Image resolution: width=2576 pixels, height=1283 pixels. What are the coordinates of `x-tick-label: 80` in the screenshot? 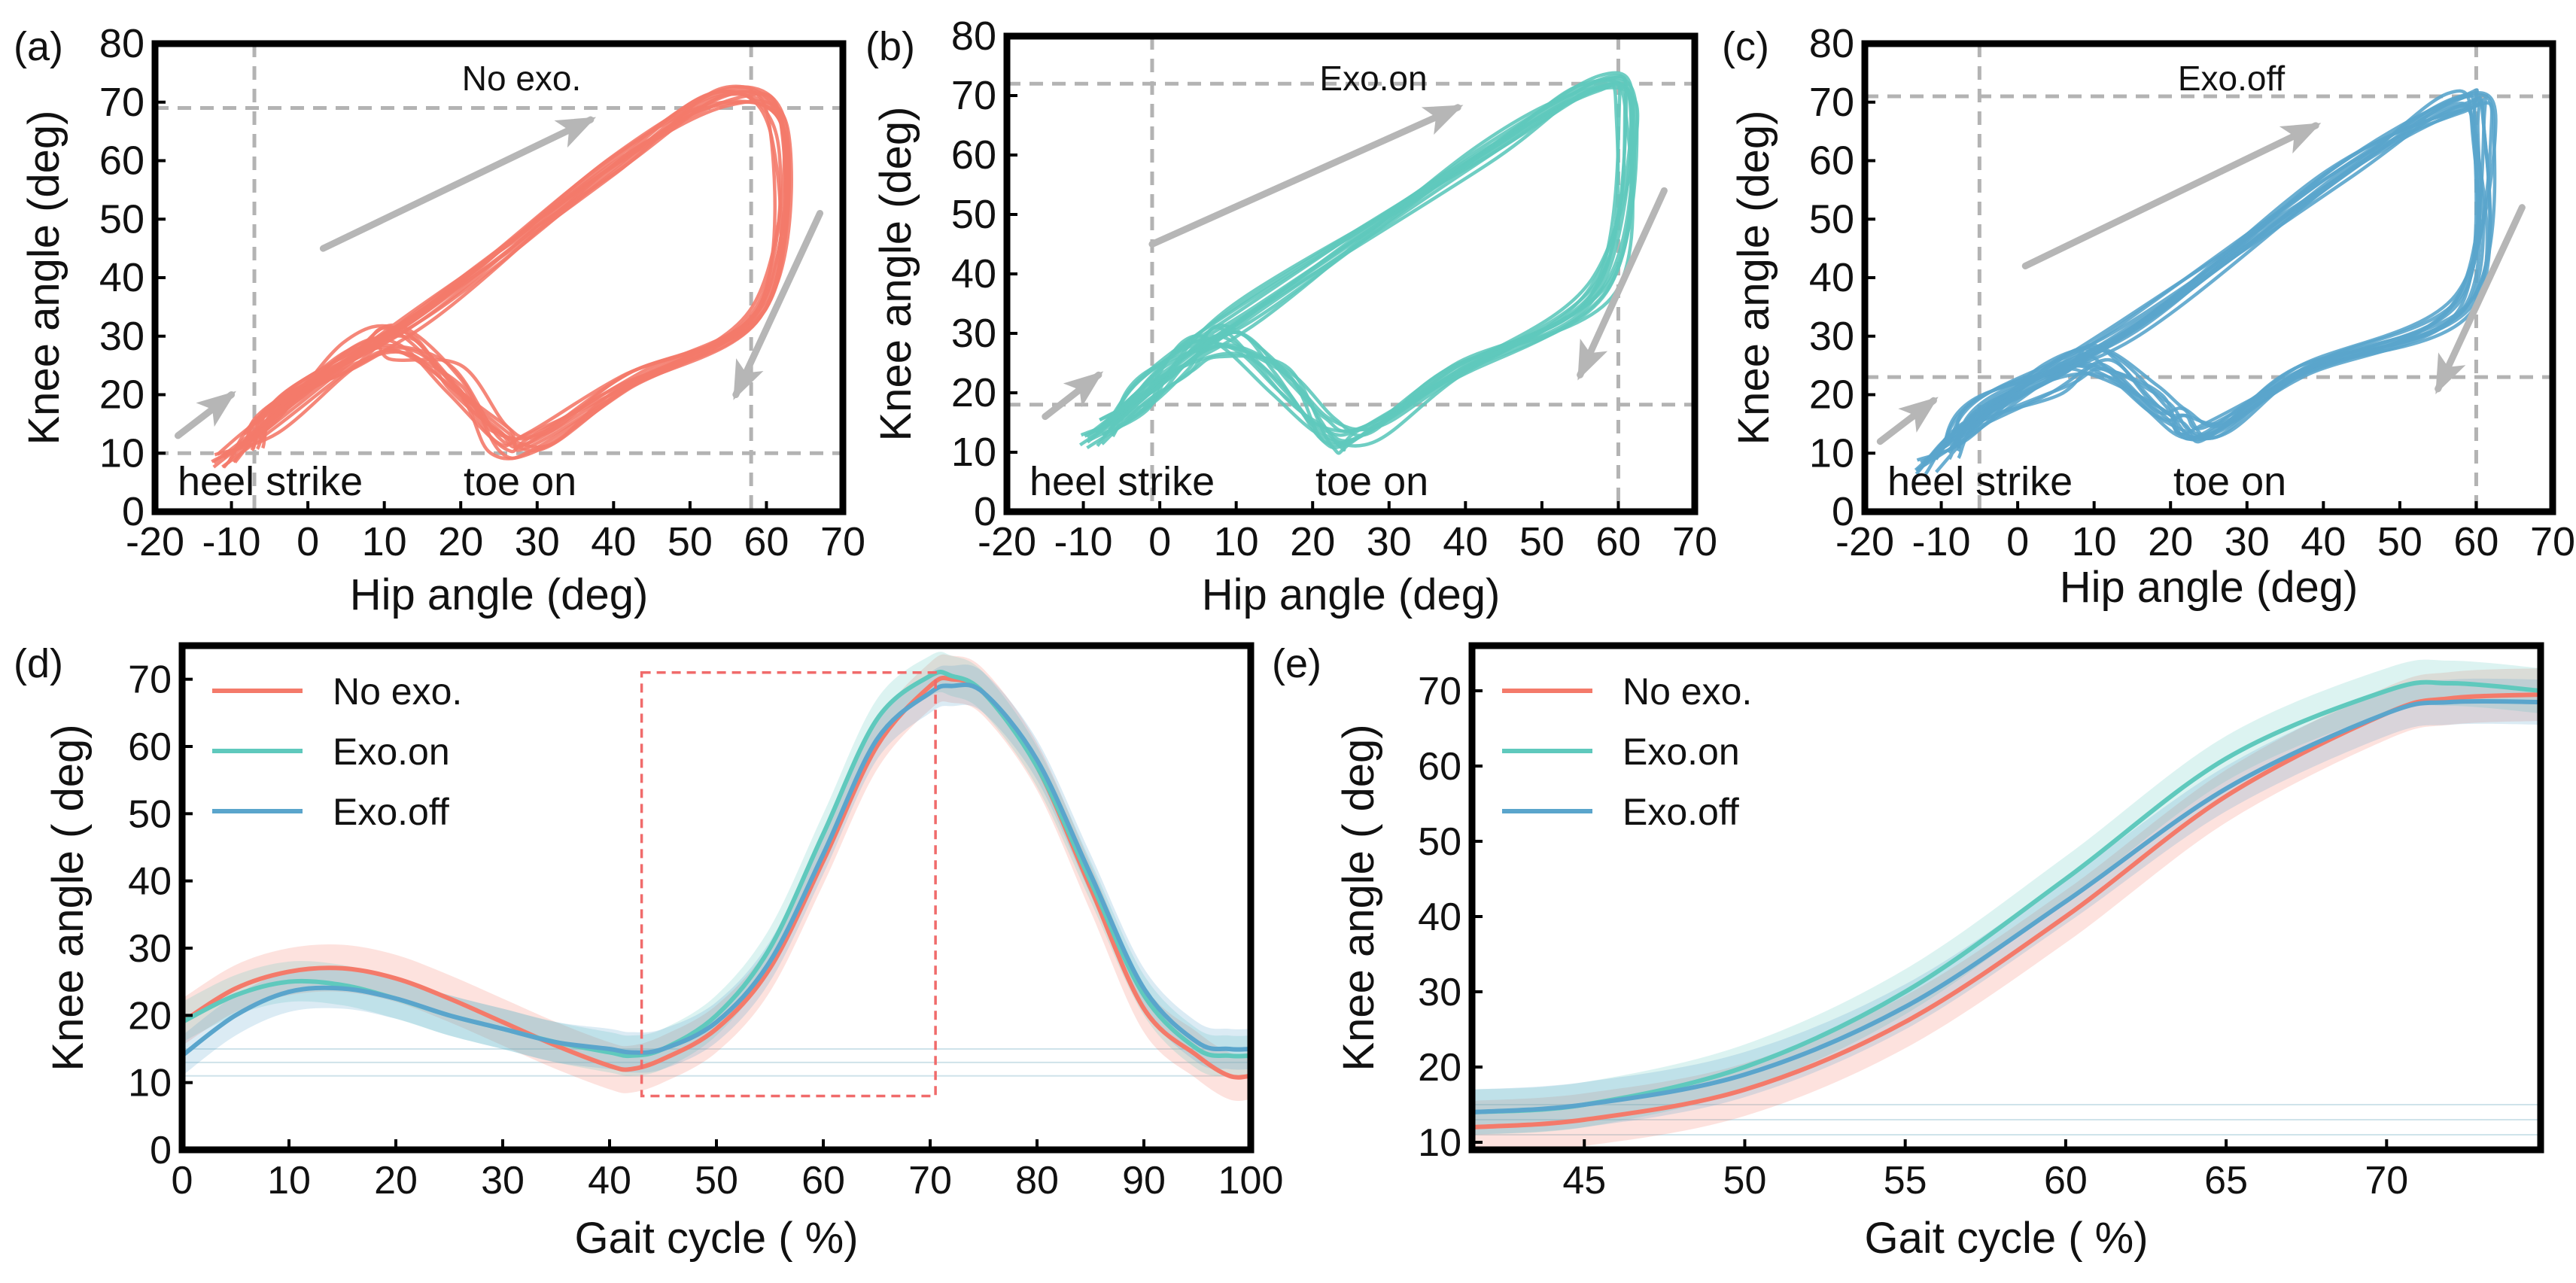 It's located at (1037, 1180).